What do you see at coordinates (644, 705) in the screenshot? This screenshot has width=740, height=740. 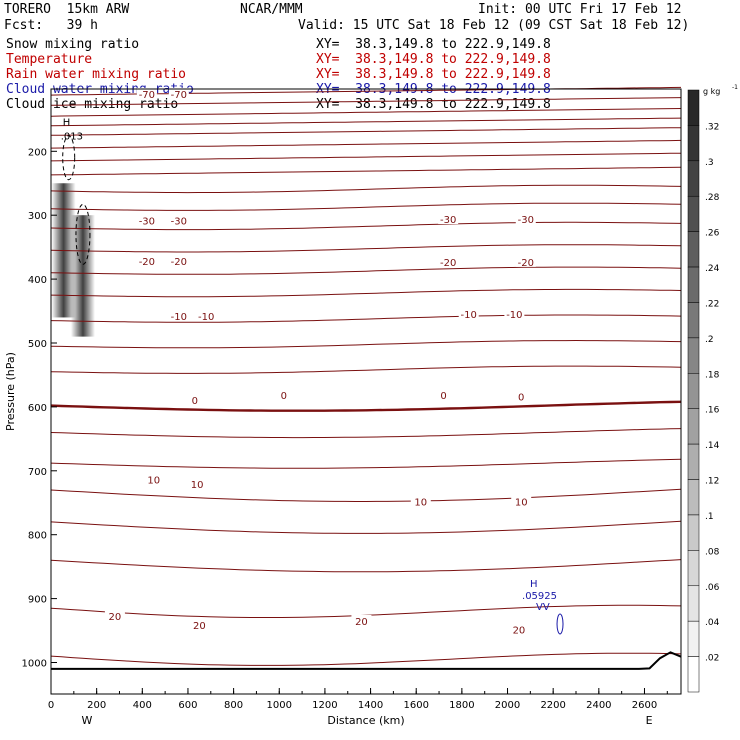 I see `x-tick-label: 2600` at bounding box center [644, 705].